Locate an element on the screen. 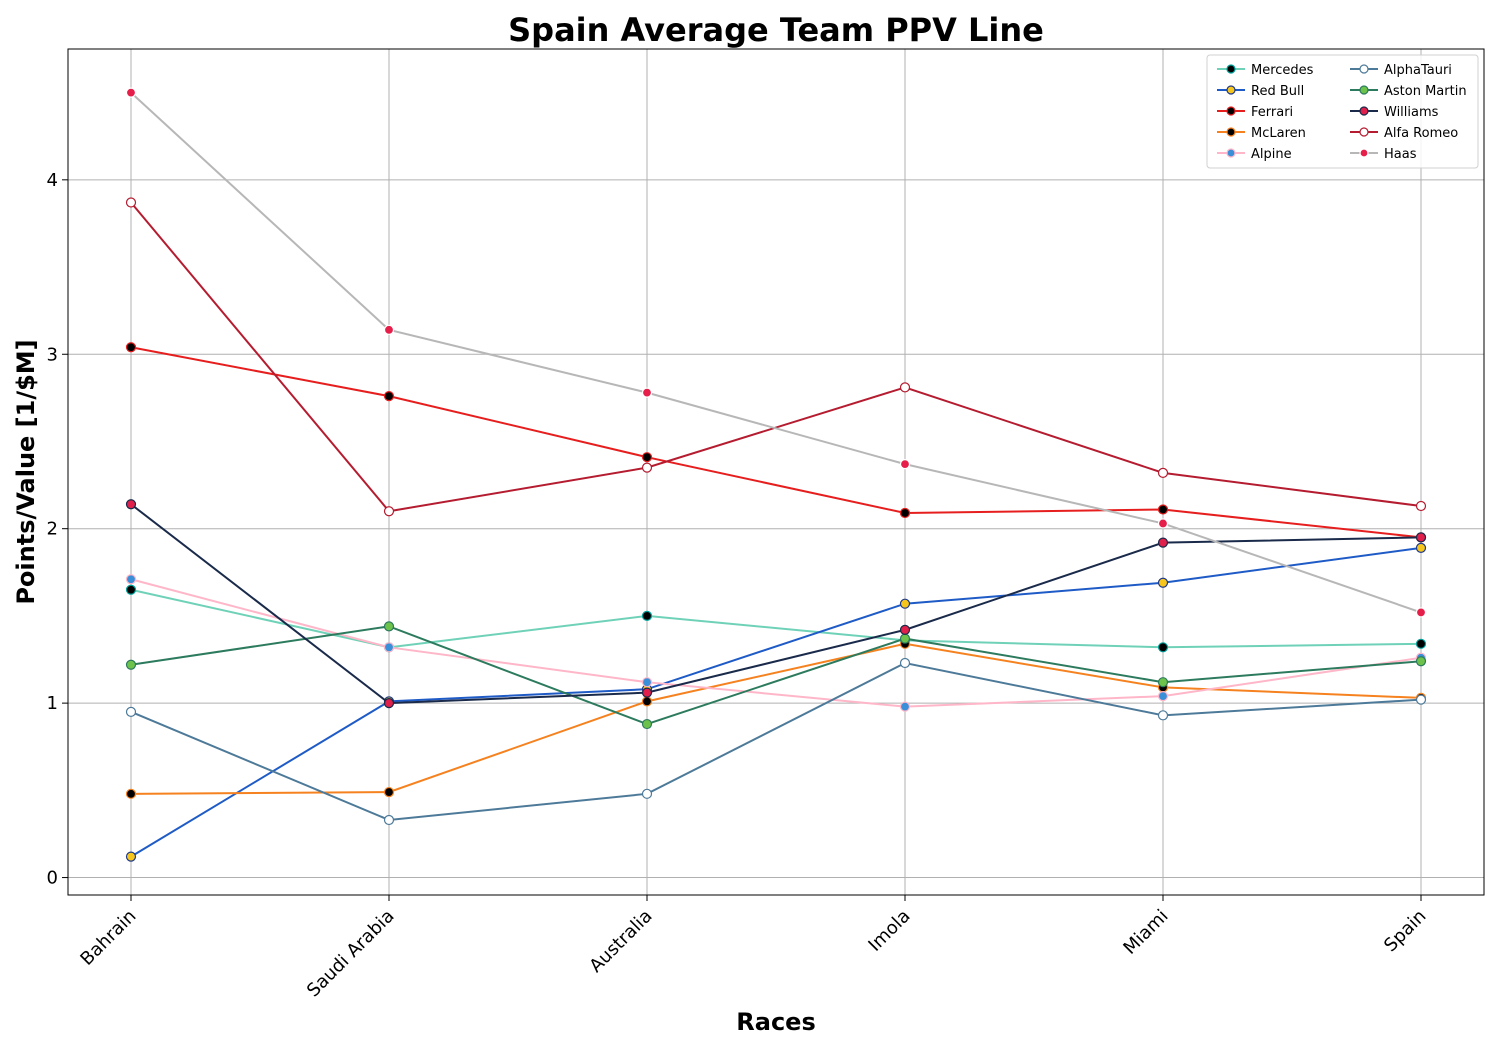  legend-label: Alpine is located at coordinates (1271, 154).